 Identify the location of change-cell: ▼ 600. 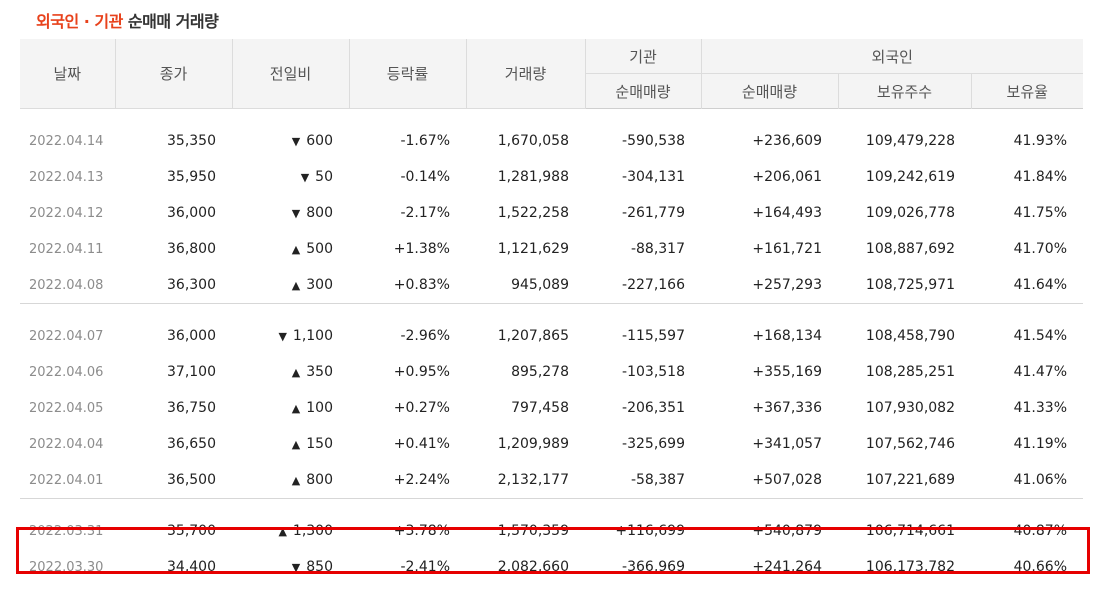
(290, 141).